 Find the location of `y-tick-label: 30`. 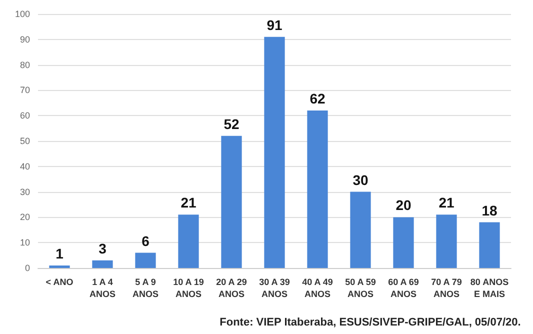

y-tick-label: 30 is located at coordinates (25, 191).